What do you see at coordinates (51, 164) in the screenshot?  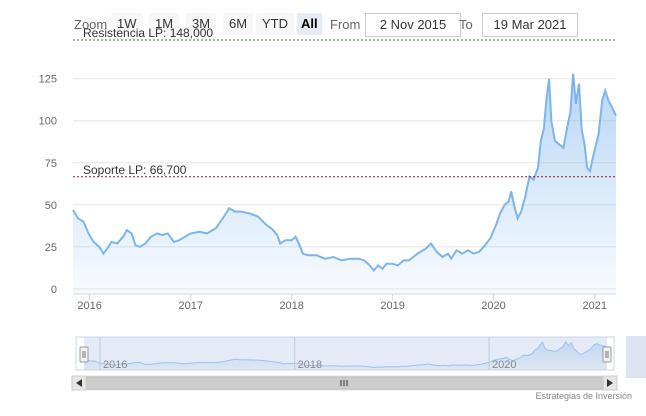 I see `y-tick-label: 75` at bounding box center [51, 164].